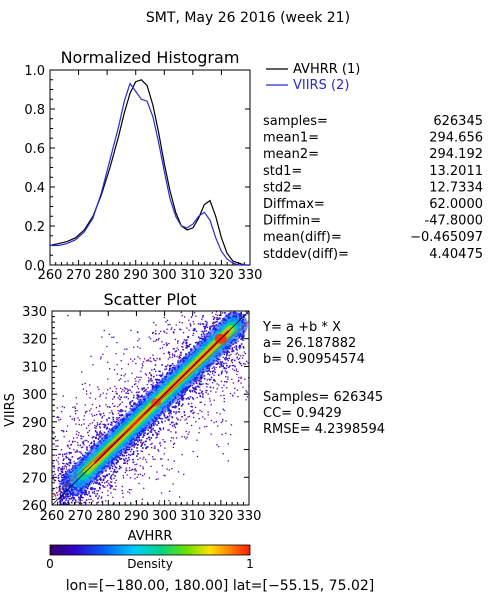  I want to click on scatter-y-label: VIIRS, so click(10, 410).